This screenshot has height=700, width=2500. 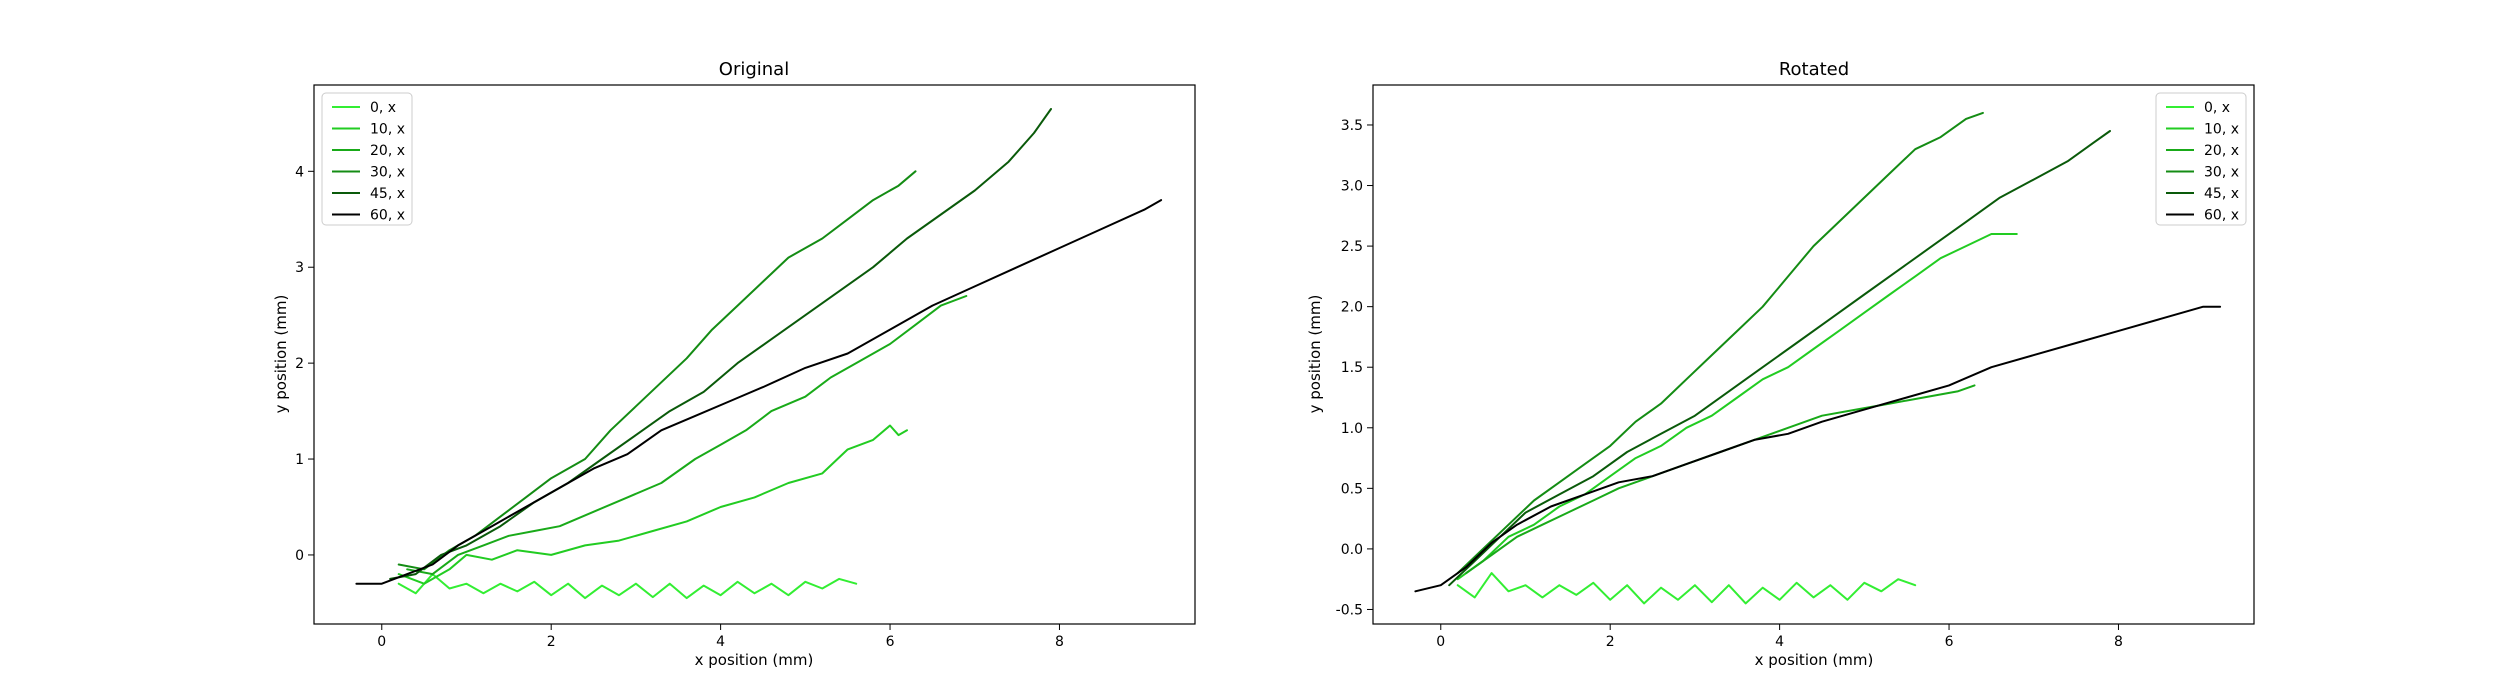 What do you see at coordinates (1349, 610) in the screenshot?
I see `y-tick-label: -0.5` at bounding box center [1349, 610].